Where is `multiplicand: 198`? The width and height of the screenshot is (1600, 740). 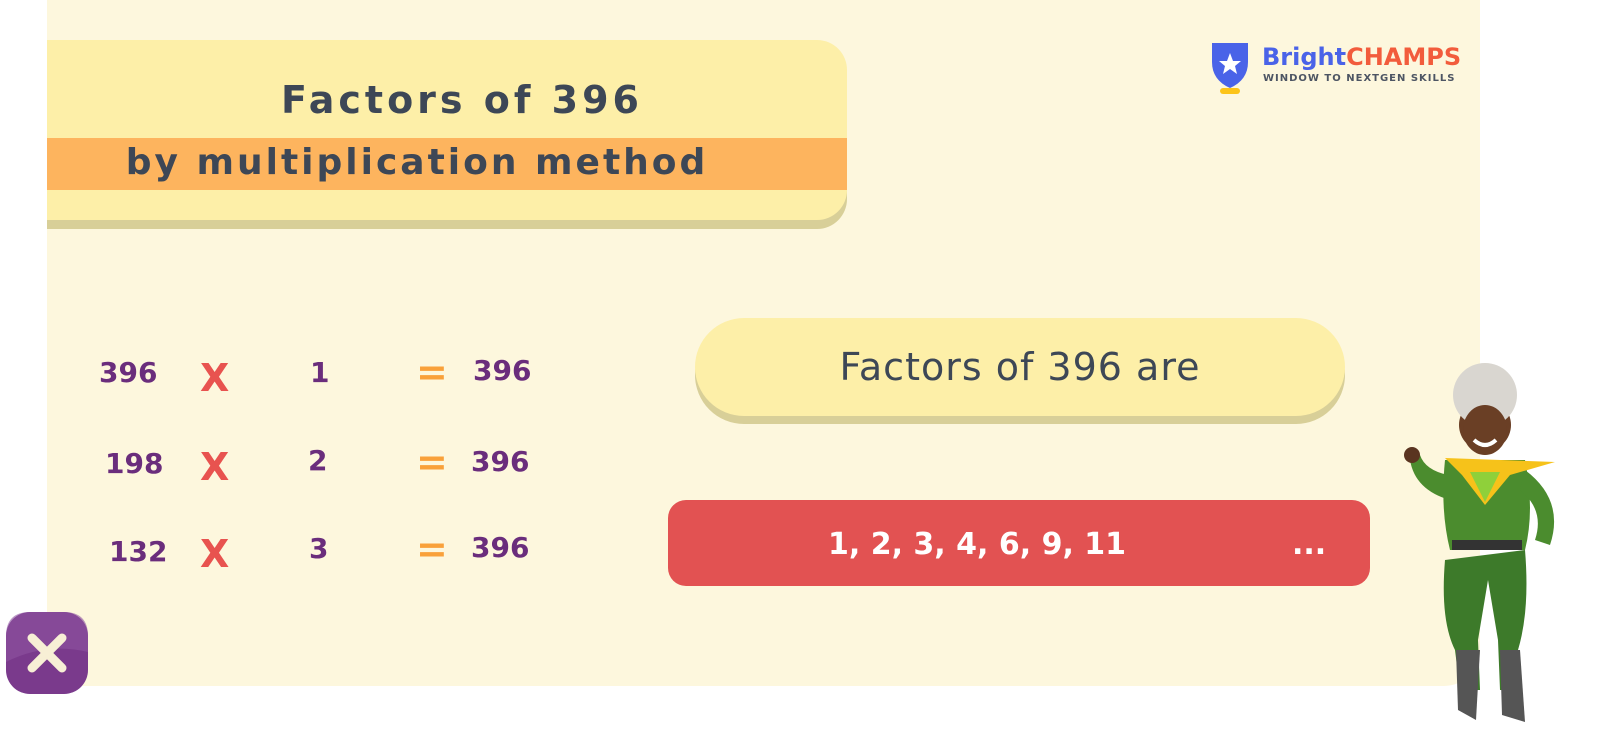
multiplicand: 198 is located at coordinates (134, 463).